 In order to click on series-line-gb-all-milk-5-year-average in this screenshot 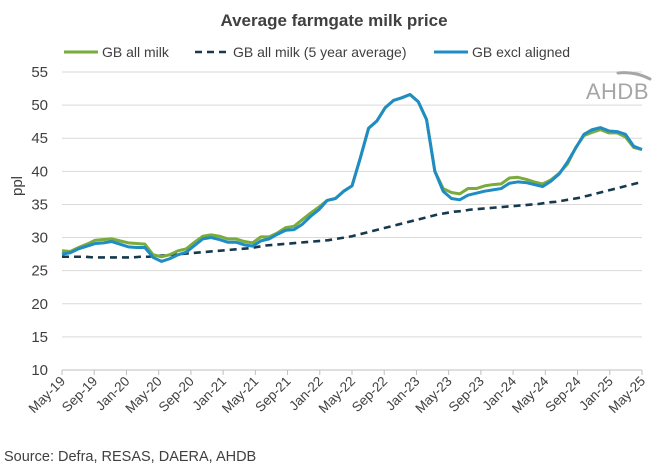, I will do `click(352, 219)`.